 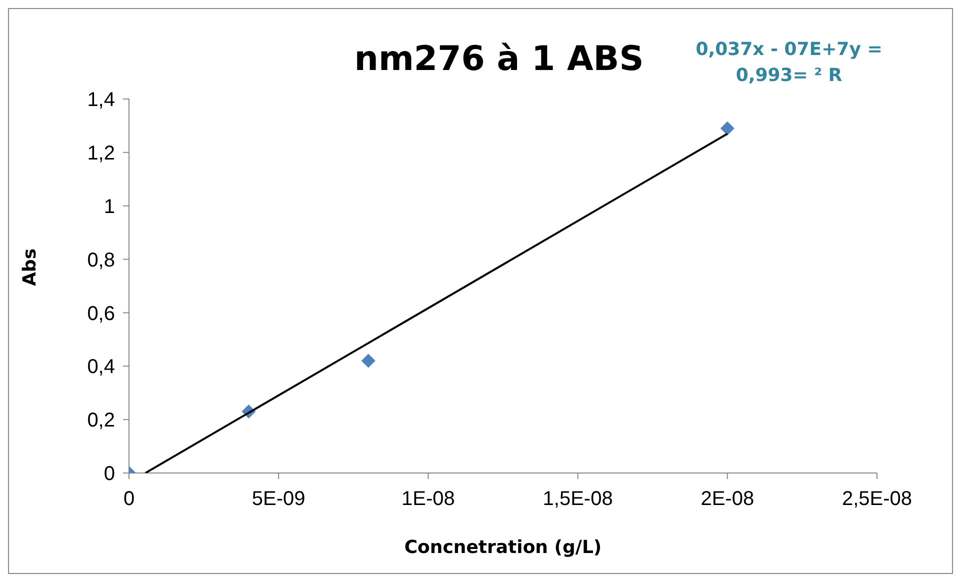 I want to click on x-tick-label: 2E-08, so click(x=727, y=499).